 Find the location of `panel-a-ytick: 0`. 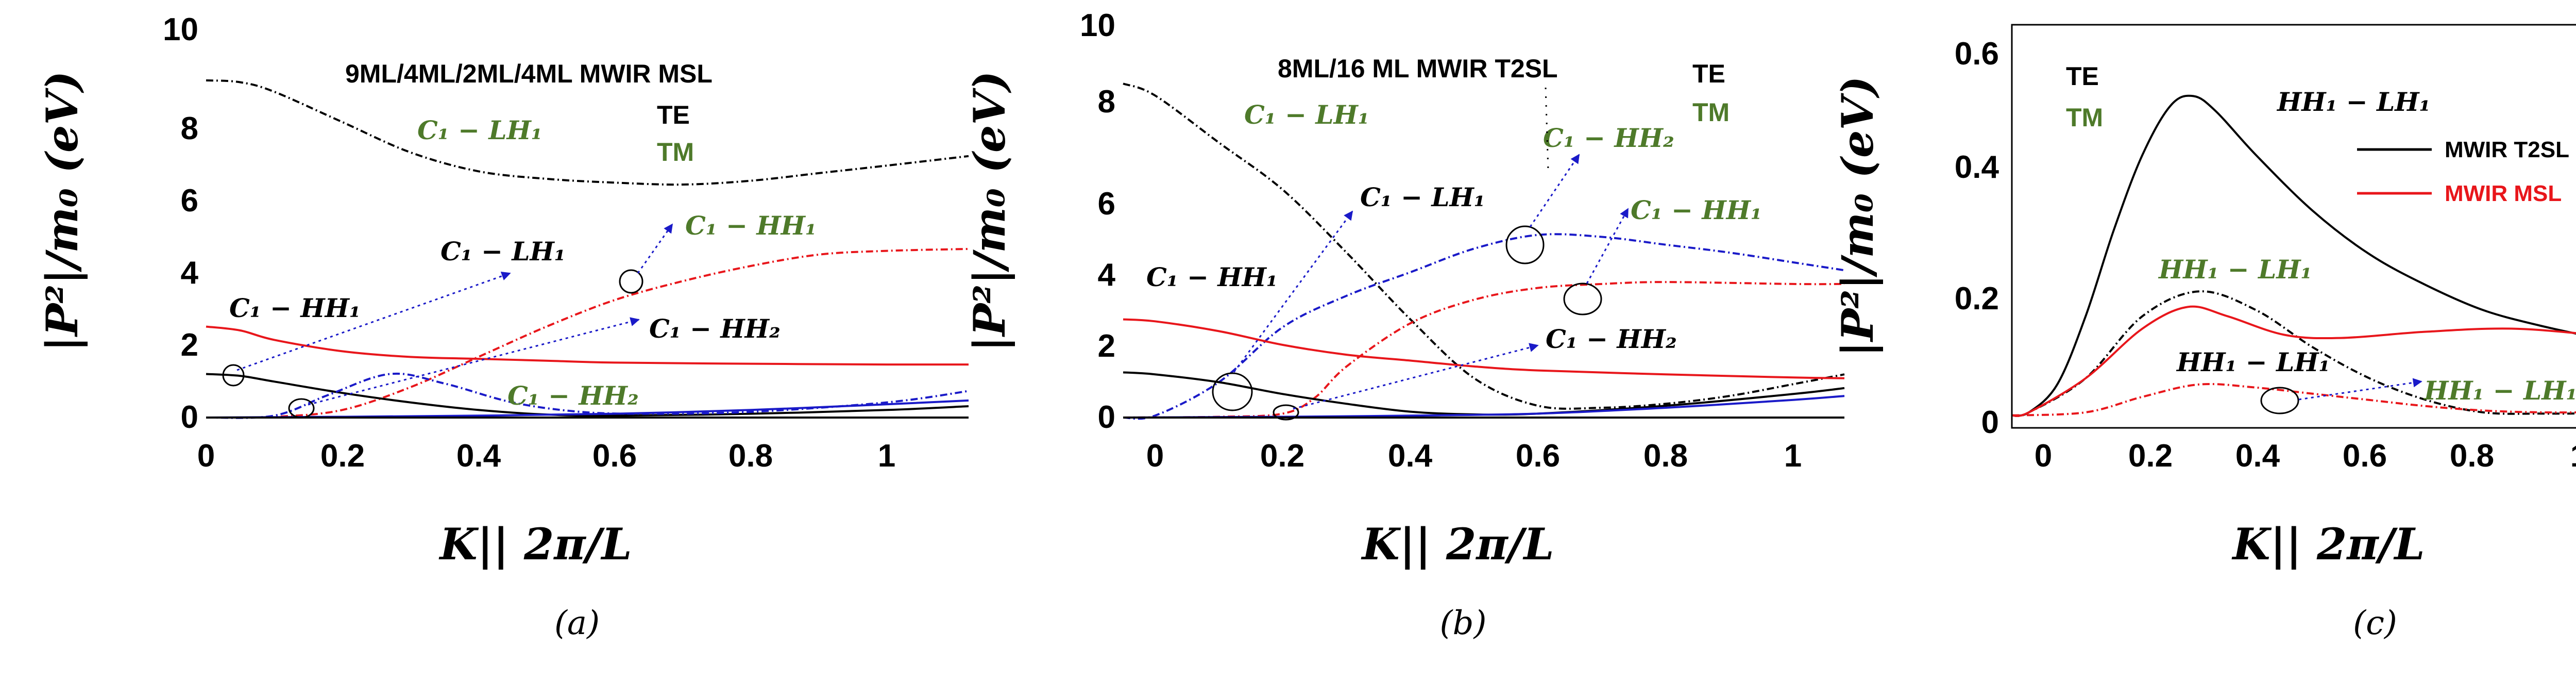

panel-a-ytick: 0 is located at coordinates (189, 417).